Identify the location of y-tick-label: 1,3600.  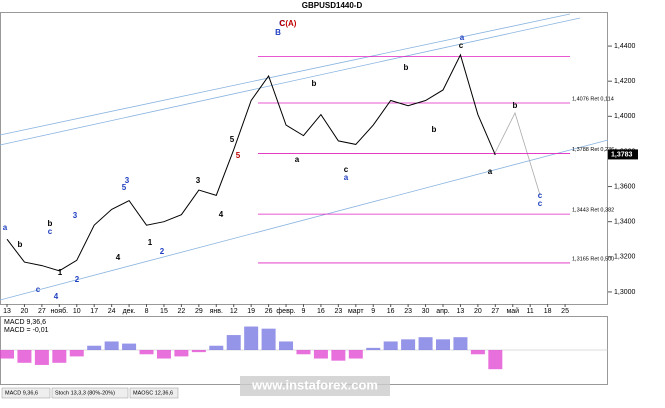
(625, 186).